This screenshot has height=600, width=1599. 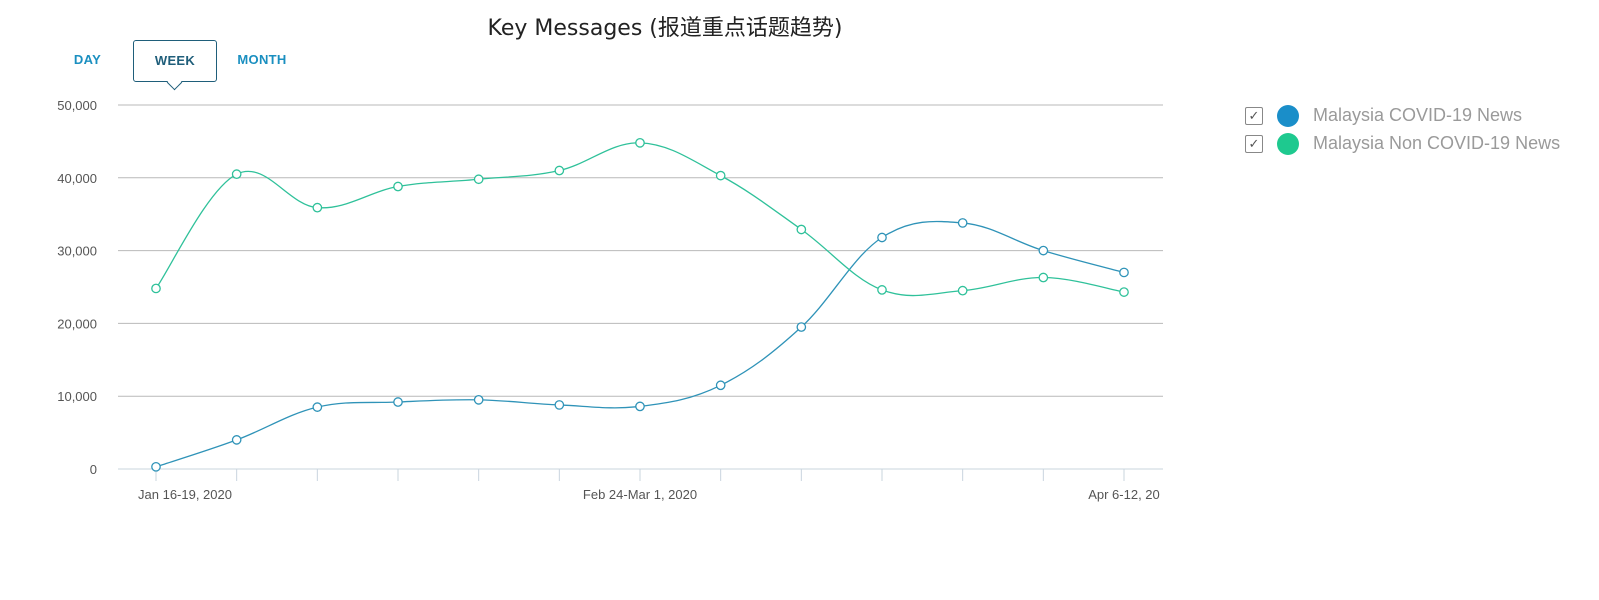 What do you see at coordinates (640, 494) in the screenshot?
I see `x-tick-label: Feb 24-Mar 1, 2020` at bounding box center [640, 494].